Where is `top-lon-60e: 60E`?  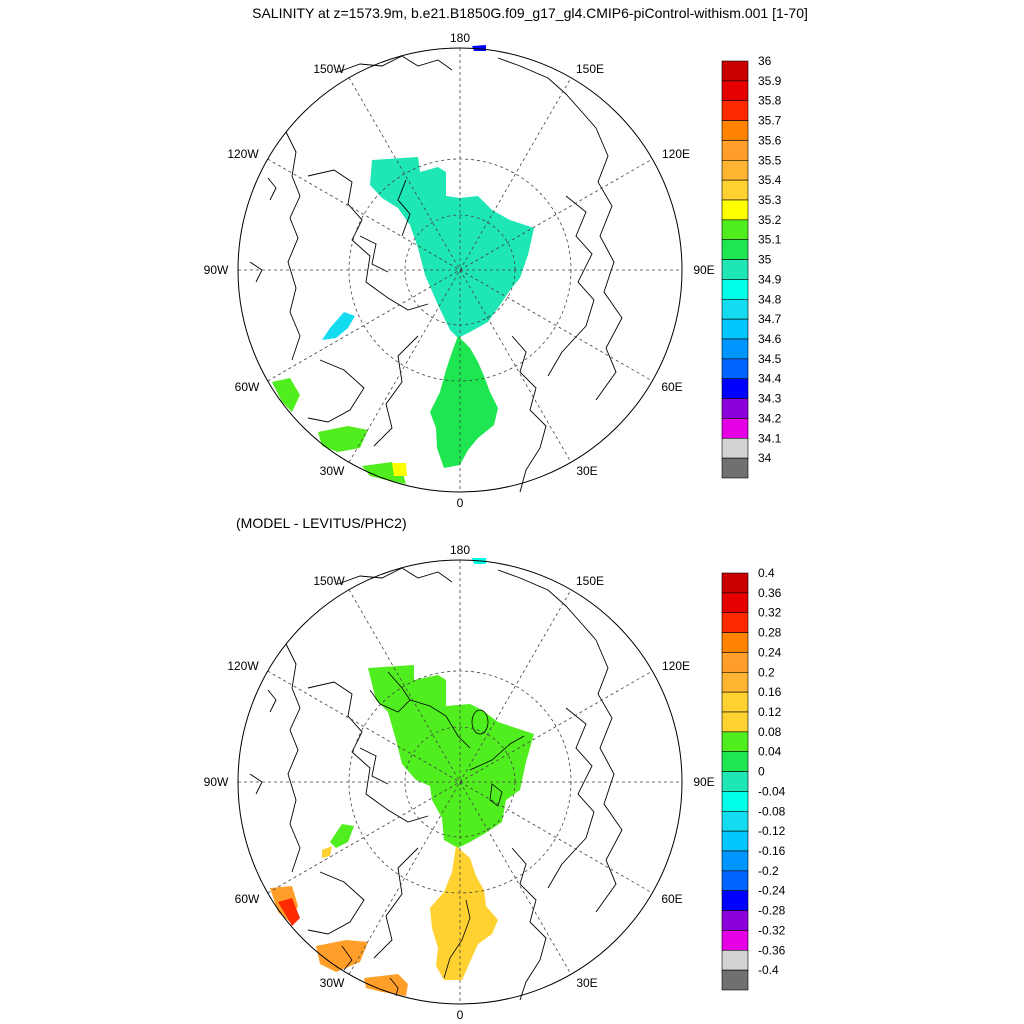
top-lon-60e: 60E is located at coordinates (671, 387).